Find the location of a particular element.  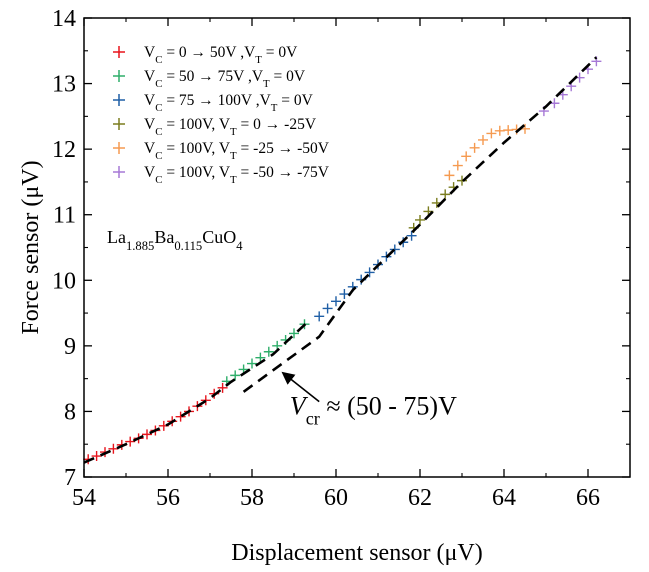

y-tick-label: 14 is located at coordinates (64, 19).